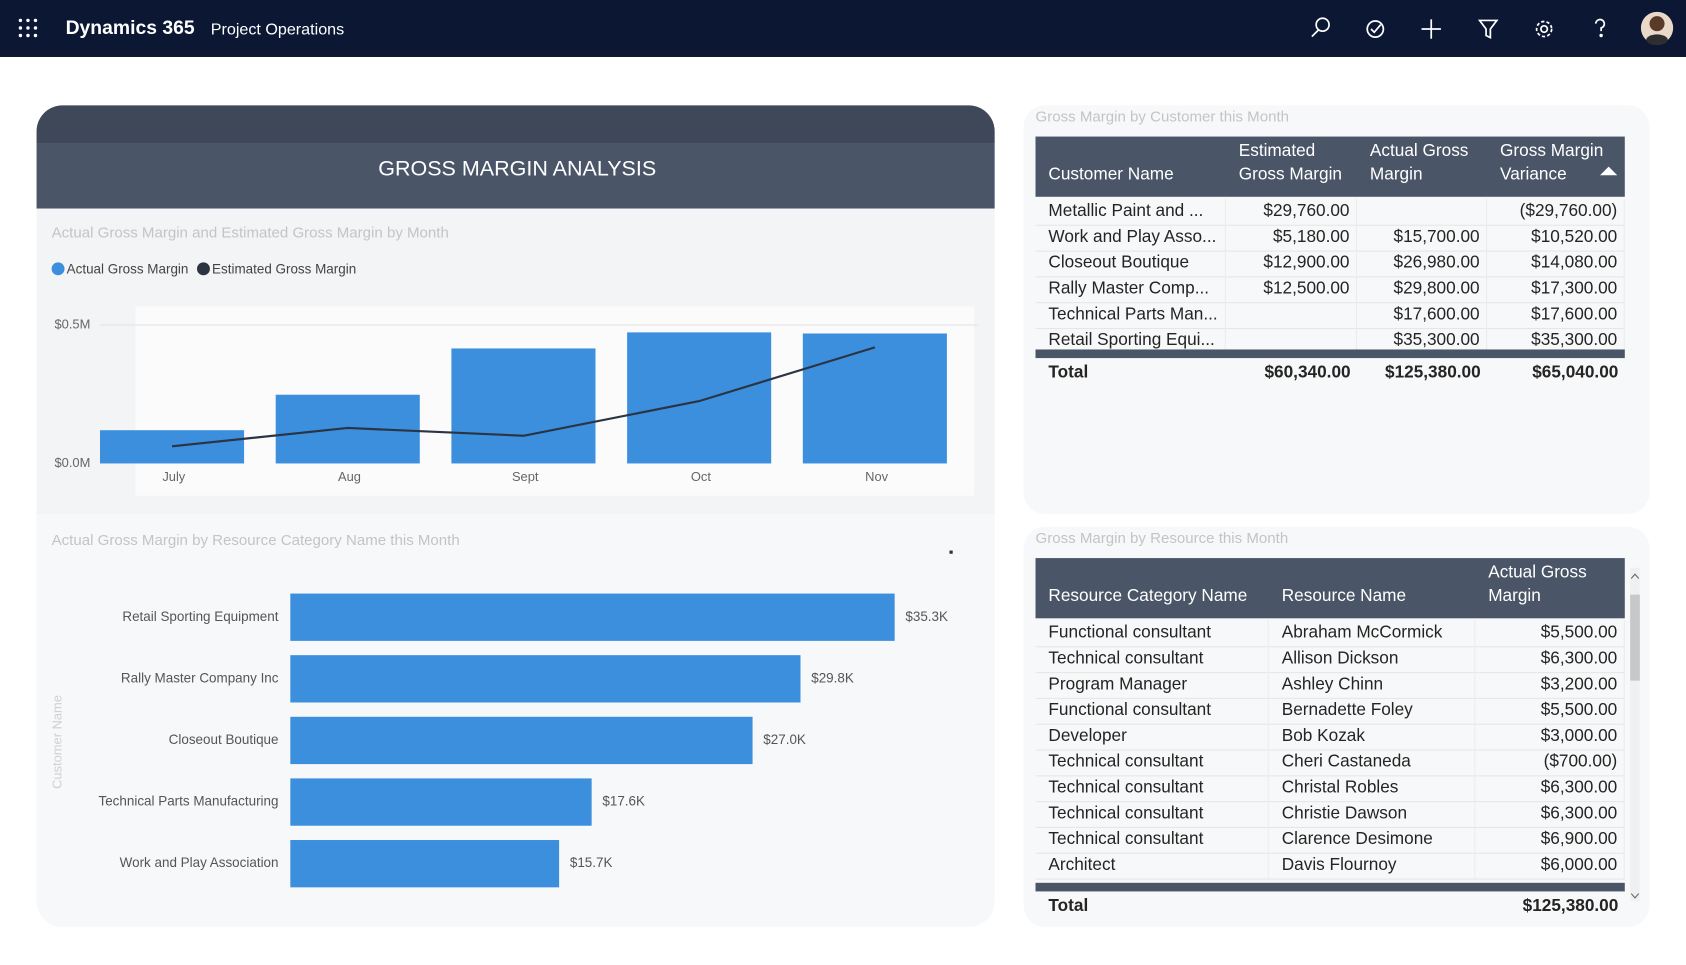 This screenshot has width=1686, height=965. Describe the element at coordinates (1162, 538) in the screenshot. I see `table-title: Gross Margin by Resource this Month` at that location.